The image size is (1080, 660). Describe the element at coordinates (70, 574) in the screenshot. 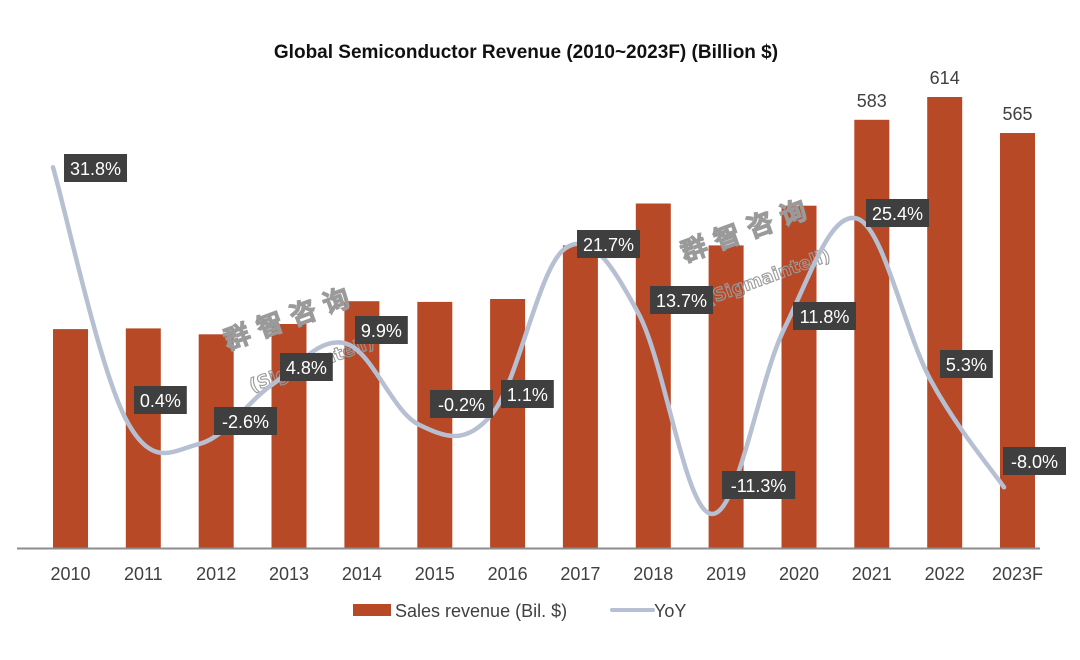

I see `x-tick-2010: 2010` at that location.